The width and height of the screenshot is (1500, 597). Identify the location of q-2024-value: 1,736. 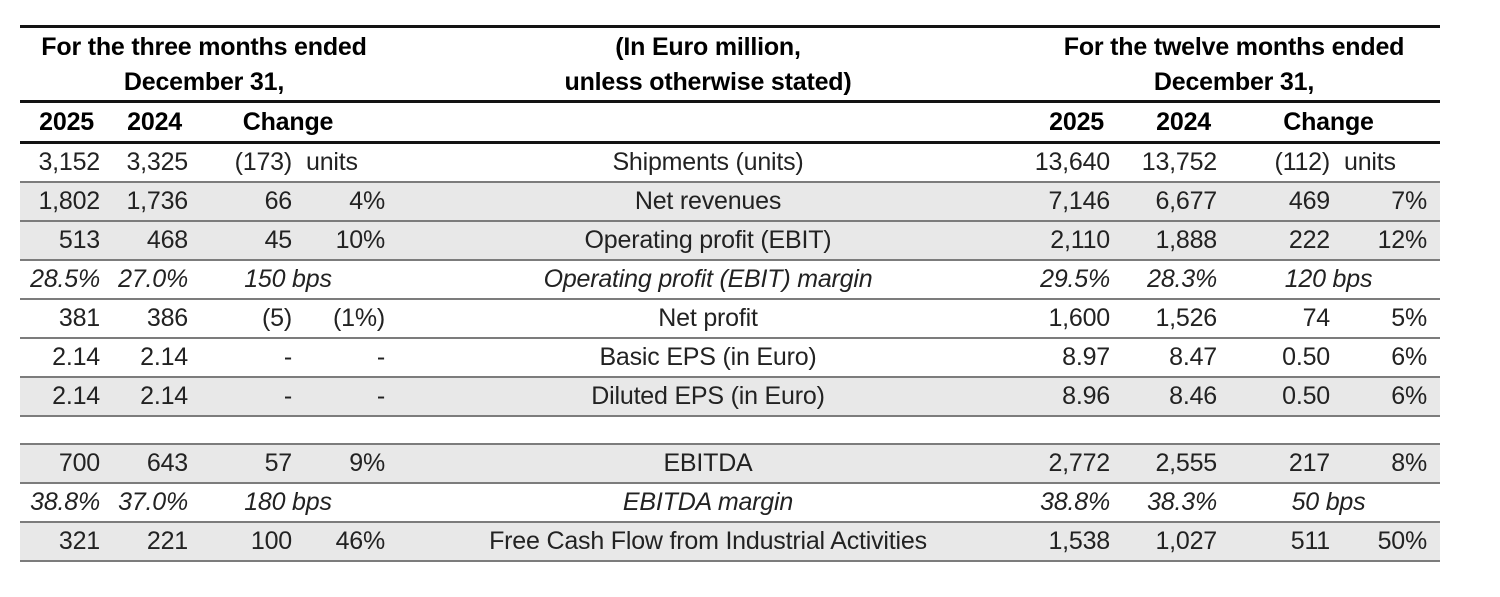
(157, 201).